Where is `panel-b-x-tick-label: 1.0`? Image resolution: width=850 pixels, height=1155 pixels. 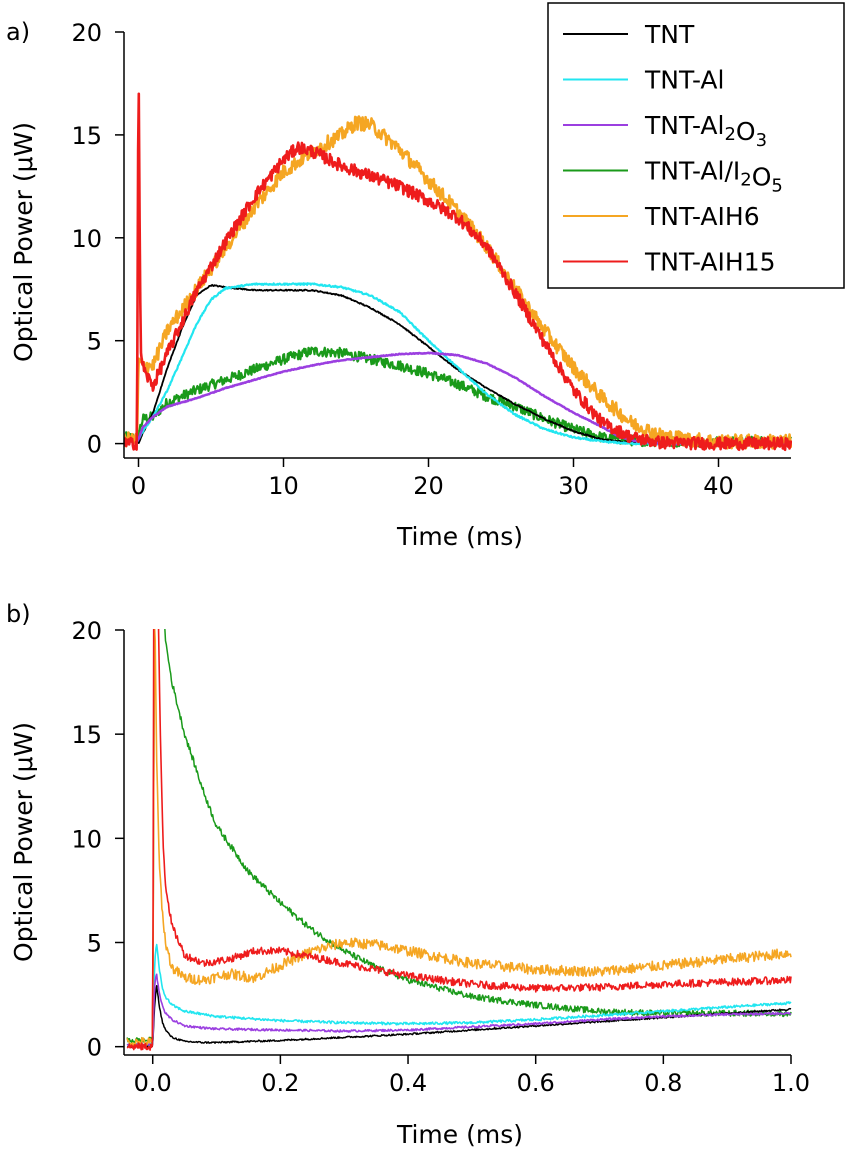 panel-b-x-tick-label: 1.0 is located at coordinates (791, 1083).